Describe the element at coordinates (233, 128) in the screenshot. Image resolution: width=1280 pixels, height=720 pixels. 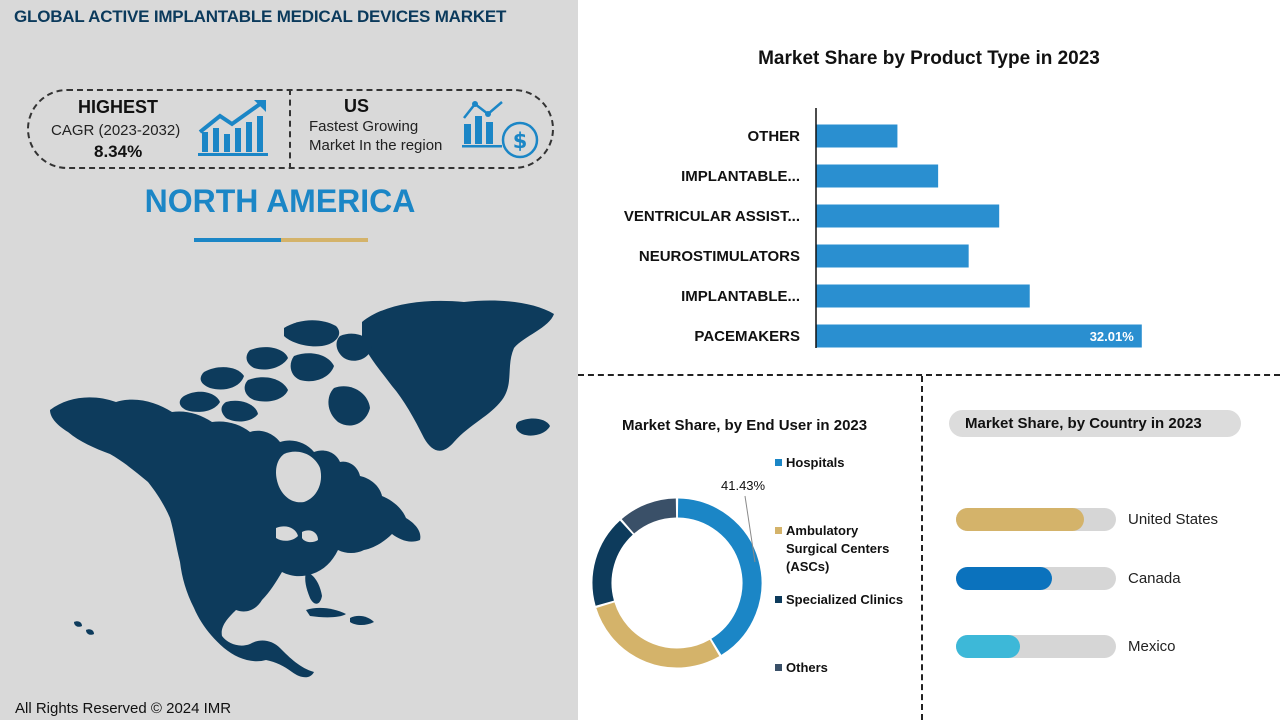
I see `growth-chart-icon` at that location.